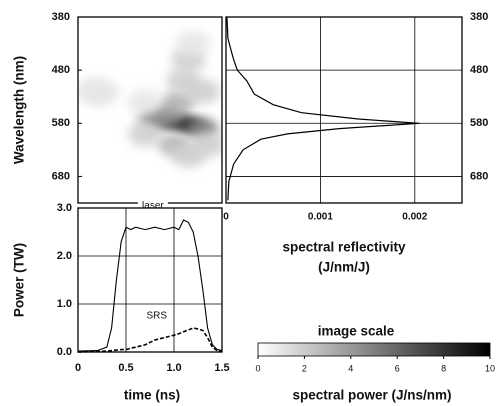  Describe the element at coordinates (152, 395) in the screenshot. I see `x-axis-label: time (ns)` at that location.